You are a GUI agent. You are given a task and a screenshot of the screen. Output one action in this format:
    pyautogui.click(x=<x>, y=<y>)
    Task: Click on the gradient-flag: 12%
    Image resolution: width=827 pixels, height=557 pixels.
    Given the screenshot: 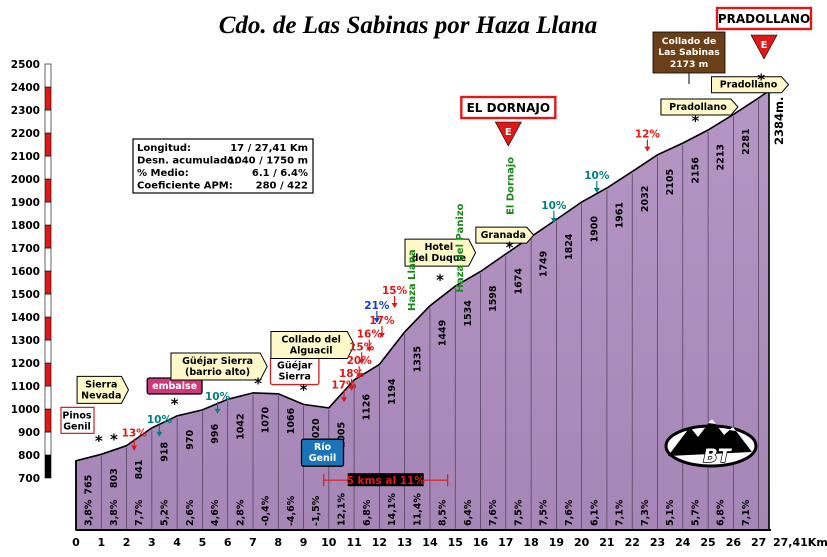 What is the action you would take?
    pyautogui.click(x=647, y=140)
    